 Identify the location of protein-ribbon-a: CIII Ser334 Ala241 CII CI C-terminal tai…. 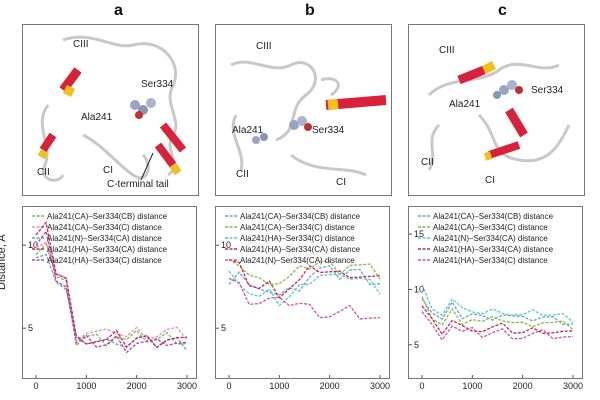
(112, 112).